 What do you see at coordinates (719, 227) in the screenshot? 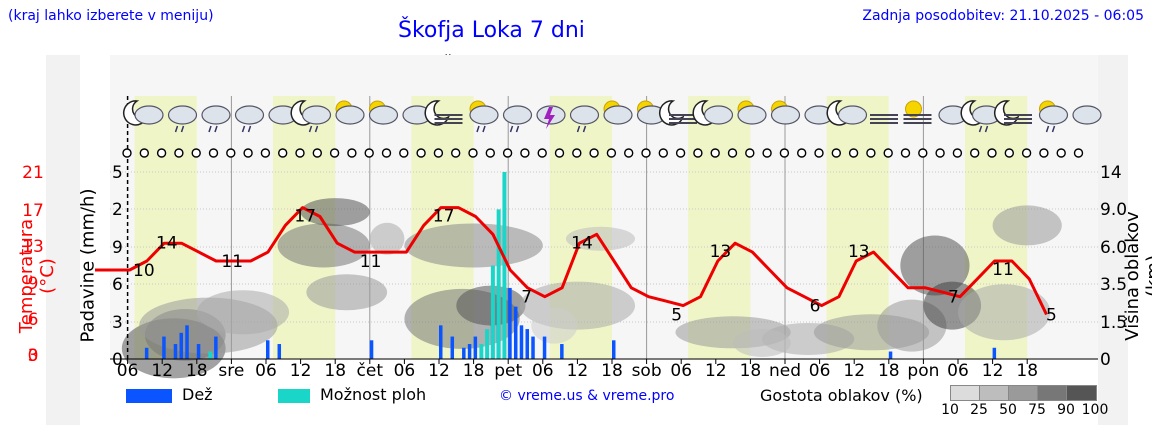
I see `daylight-band` at bounding box center [719, 227].